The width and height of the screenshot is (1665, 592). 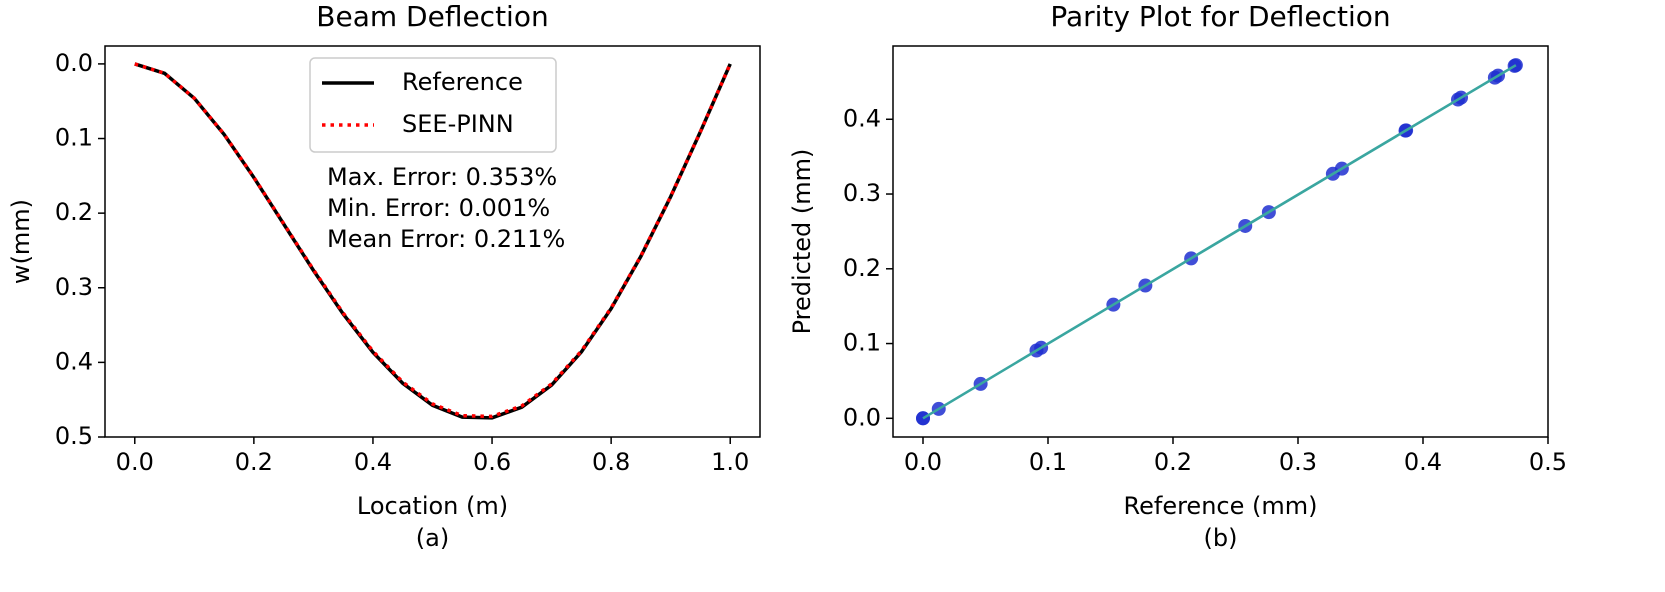 What do you see at coordinates (442, 177) in the screenshot?
I see `annotation: Max. Error: 0.353%` at bounding box center [442, 177].